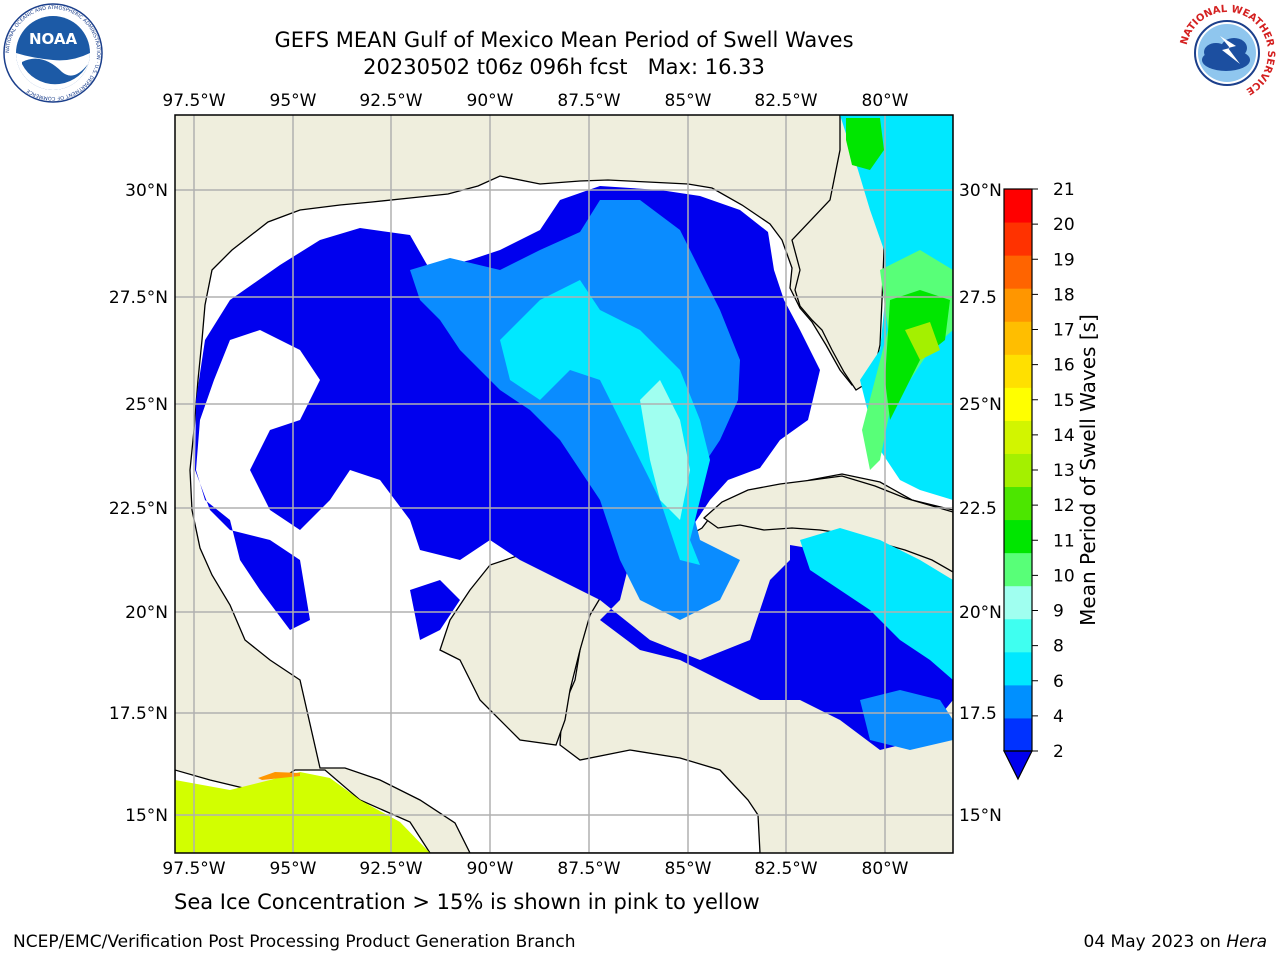 The image size is (1280, 960). Describe the element at coordinates (1058, 612) in the screenshot. I see `colorbar-tick-label: 9` at that location.